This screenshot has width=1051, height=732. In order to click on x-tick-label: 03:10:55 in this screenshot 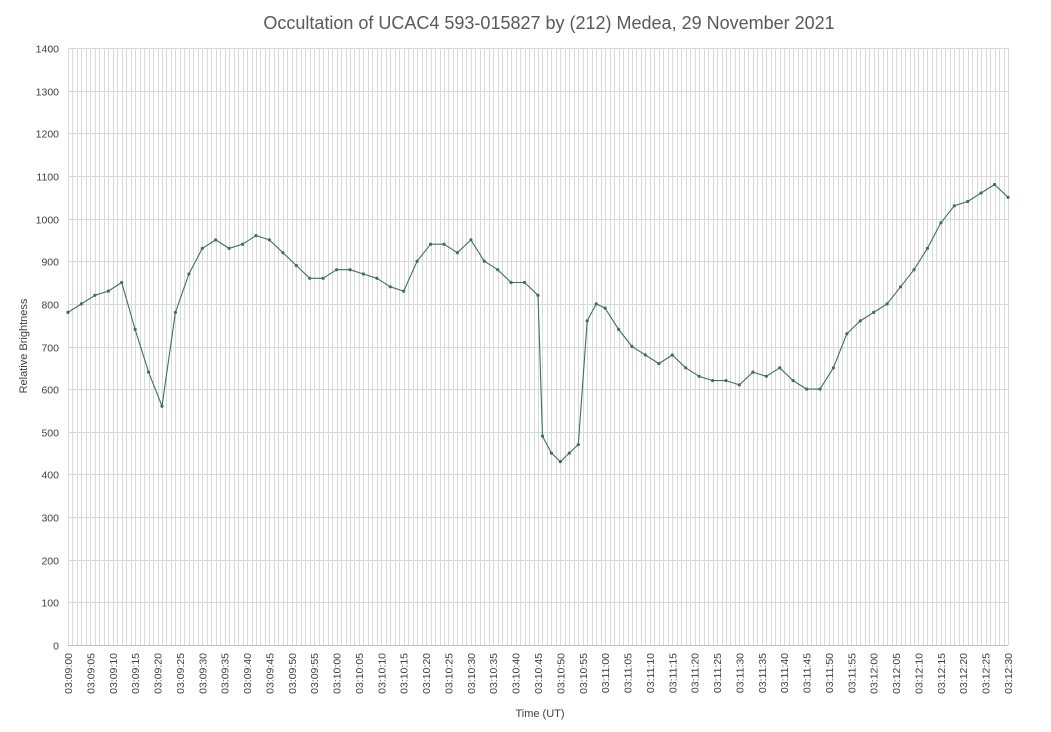, I will do `click(584, 673)`.